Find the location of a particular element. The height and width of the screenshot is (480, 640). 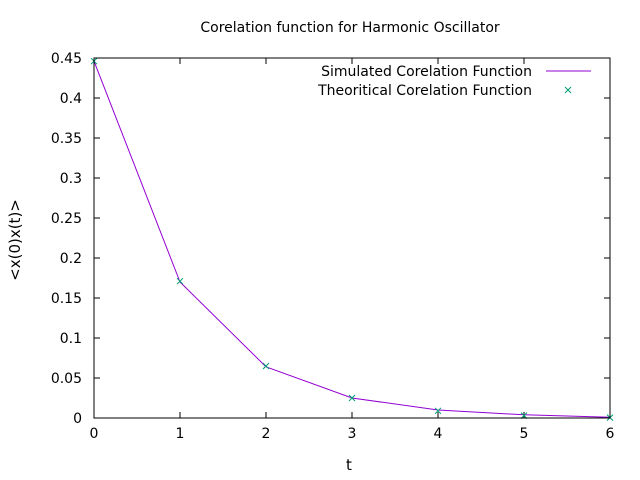

x-tick-label: 3 is located at coordinates (352, 434).